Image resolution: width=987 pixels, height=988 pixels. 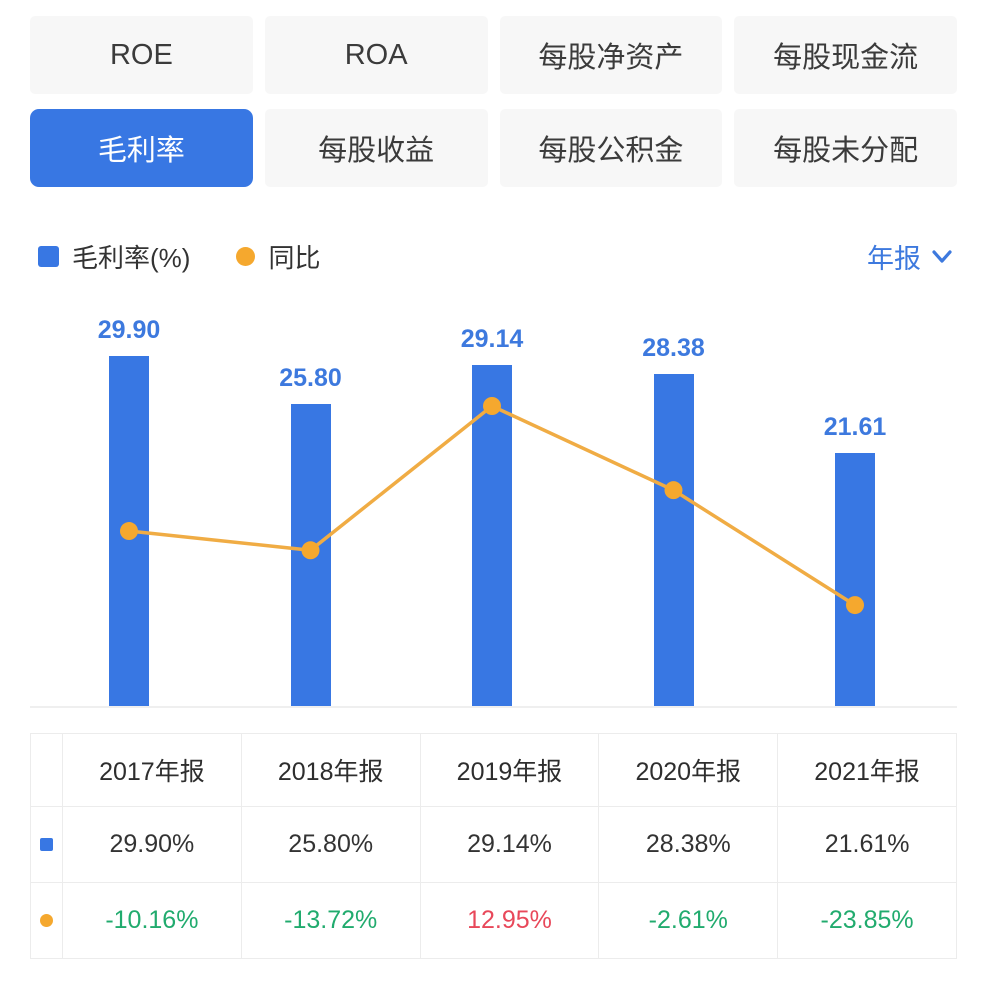 I want to click on legend-line-series: 同比, so click(x=278, y=256).